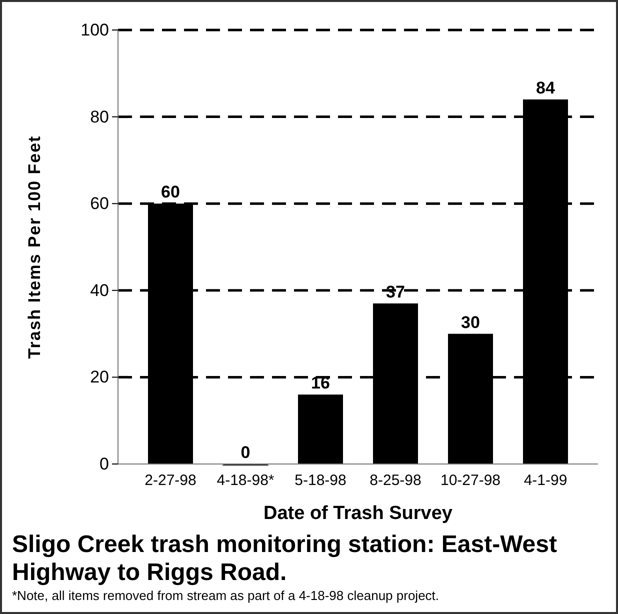 This screenshot has width=618, height=614. Describe the element at coordinates (170, 192) in the screenshot. I see `data-label: 60` at that location.